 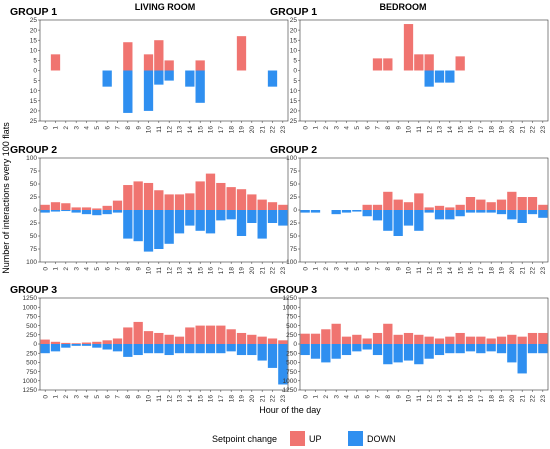 What do you see at coordinates (34, 121) in the screenshot?
I see `y-tick-label: 25` at bounding box center [34, 121].